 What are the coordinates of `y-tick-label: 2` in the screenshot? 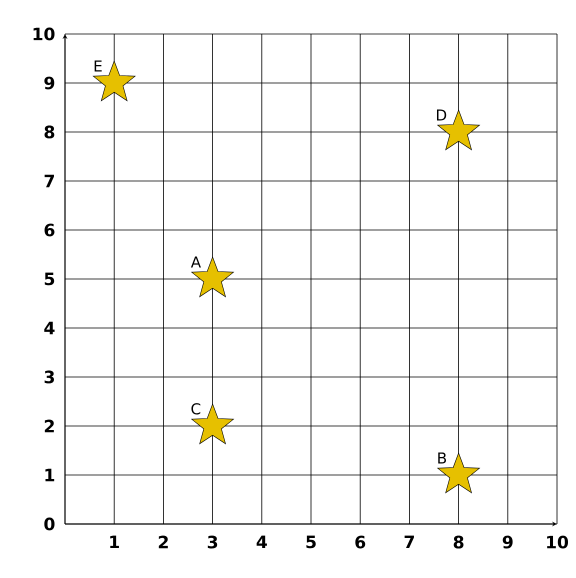 It's located at (49, 426).